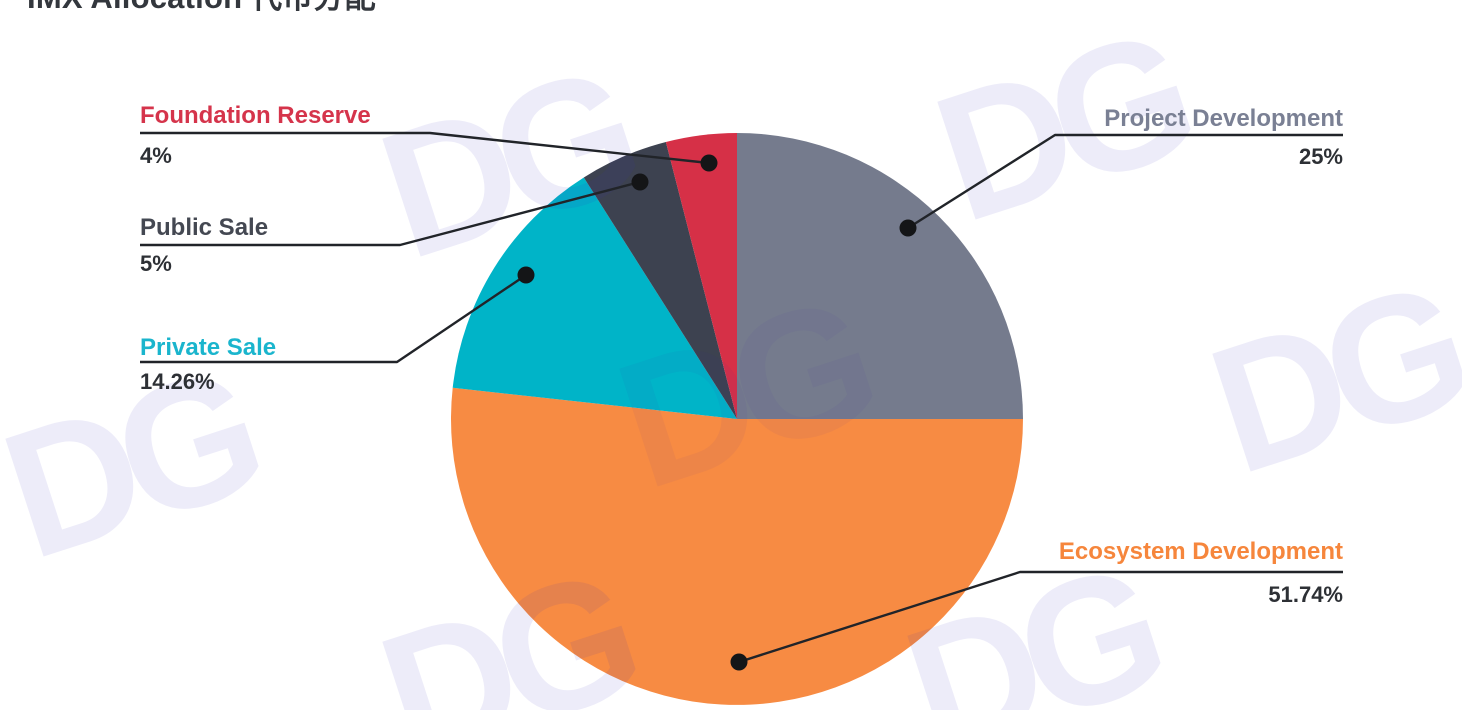 The height and width of the screenshot is (710, 1462). Describe the element at coordinates (1125, 181) in the screenshot. I see `leader-line-project-development` at that location.